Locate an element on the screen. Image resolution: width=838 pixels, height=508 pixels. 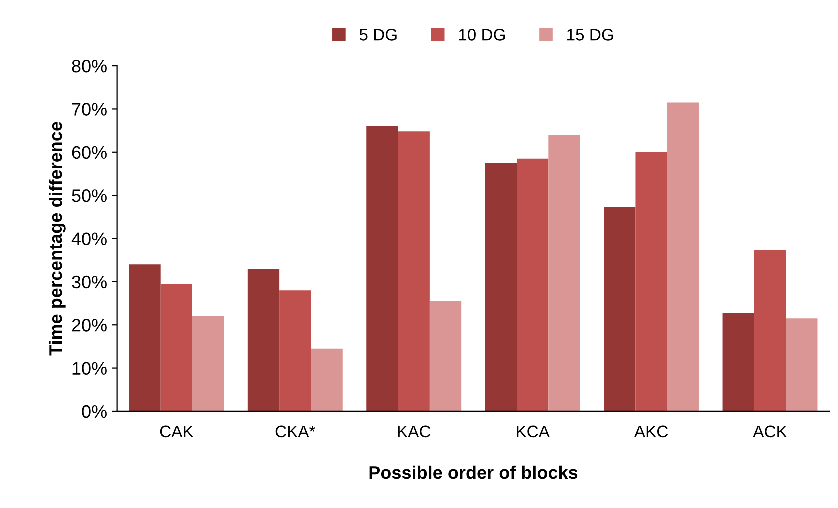
x-tick-label: CKA* is located at coordinates (296, 432).